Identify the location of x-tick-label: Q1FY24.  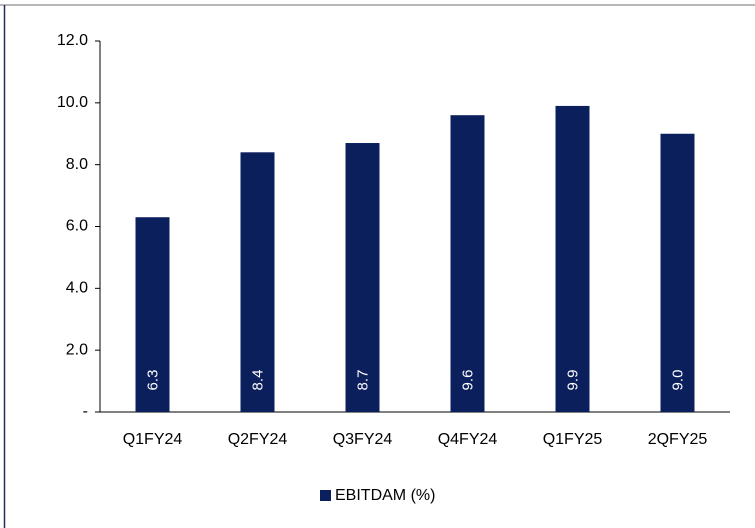
(153, 439).